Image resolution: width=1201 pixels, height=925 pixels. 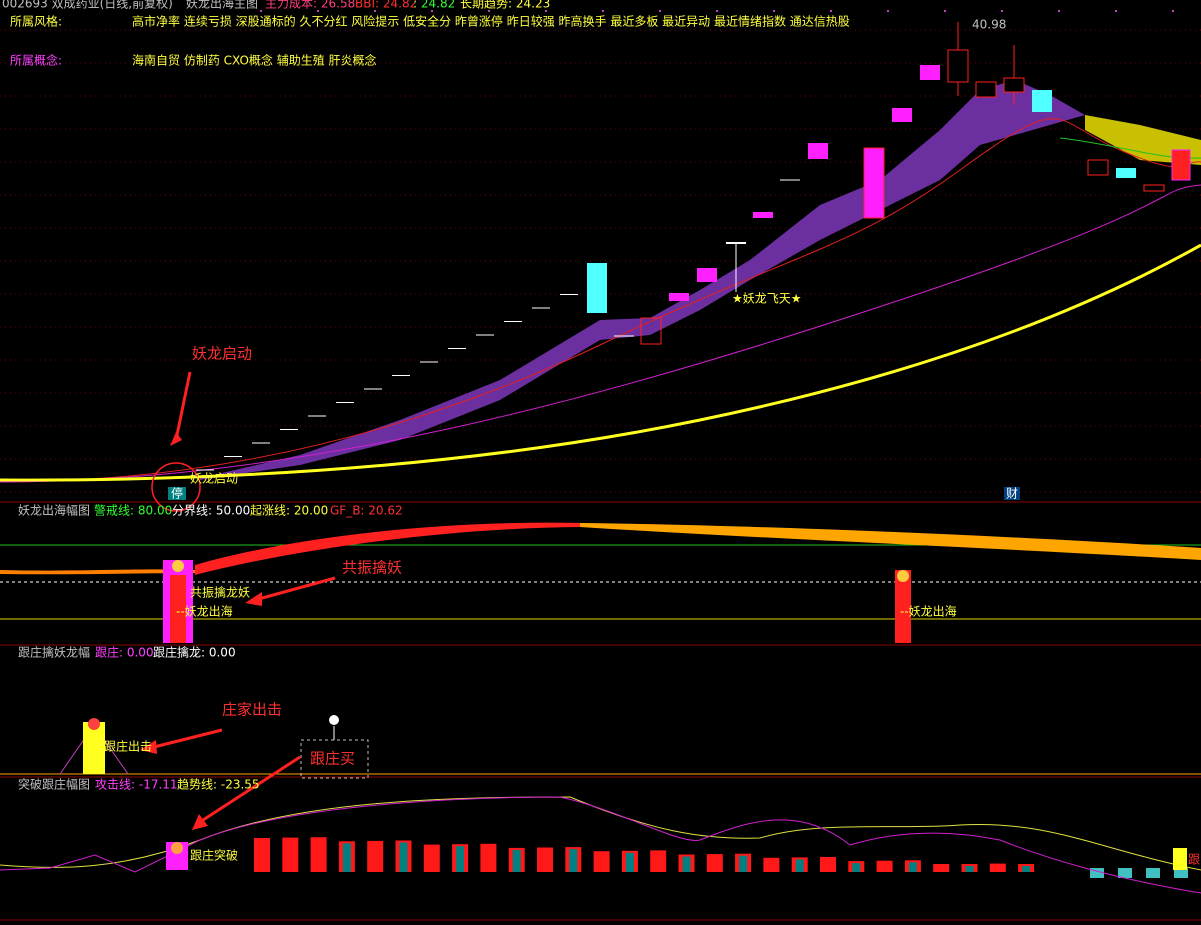 What do you see at coordinates (87, 5) in the screenshot?
I see `stock-name: 002693 双成药业(日线,前复权)` at bounding box center [87, 5].